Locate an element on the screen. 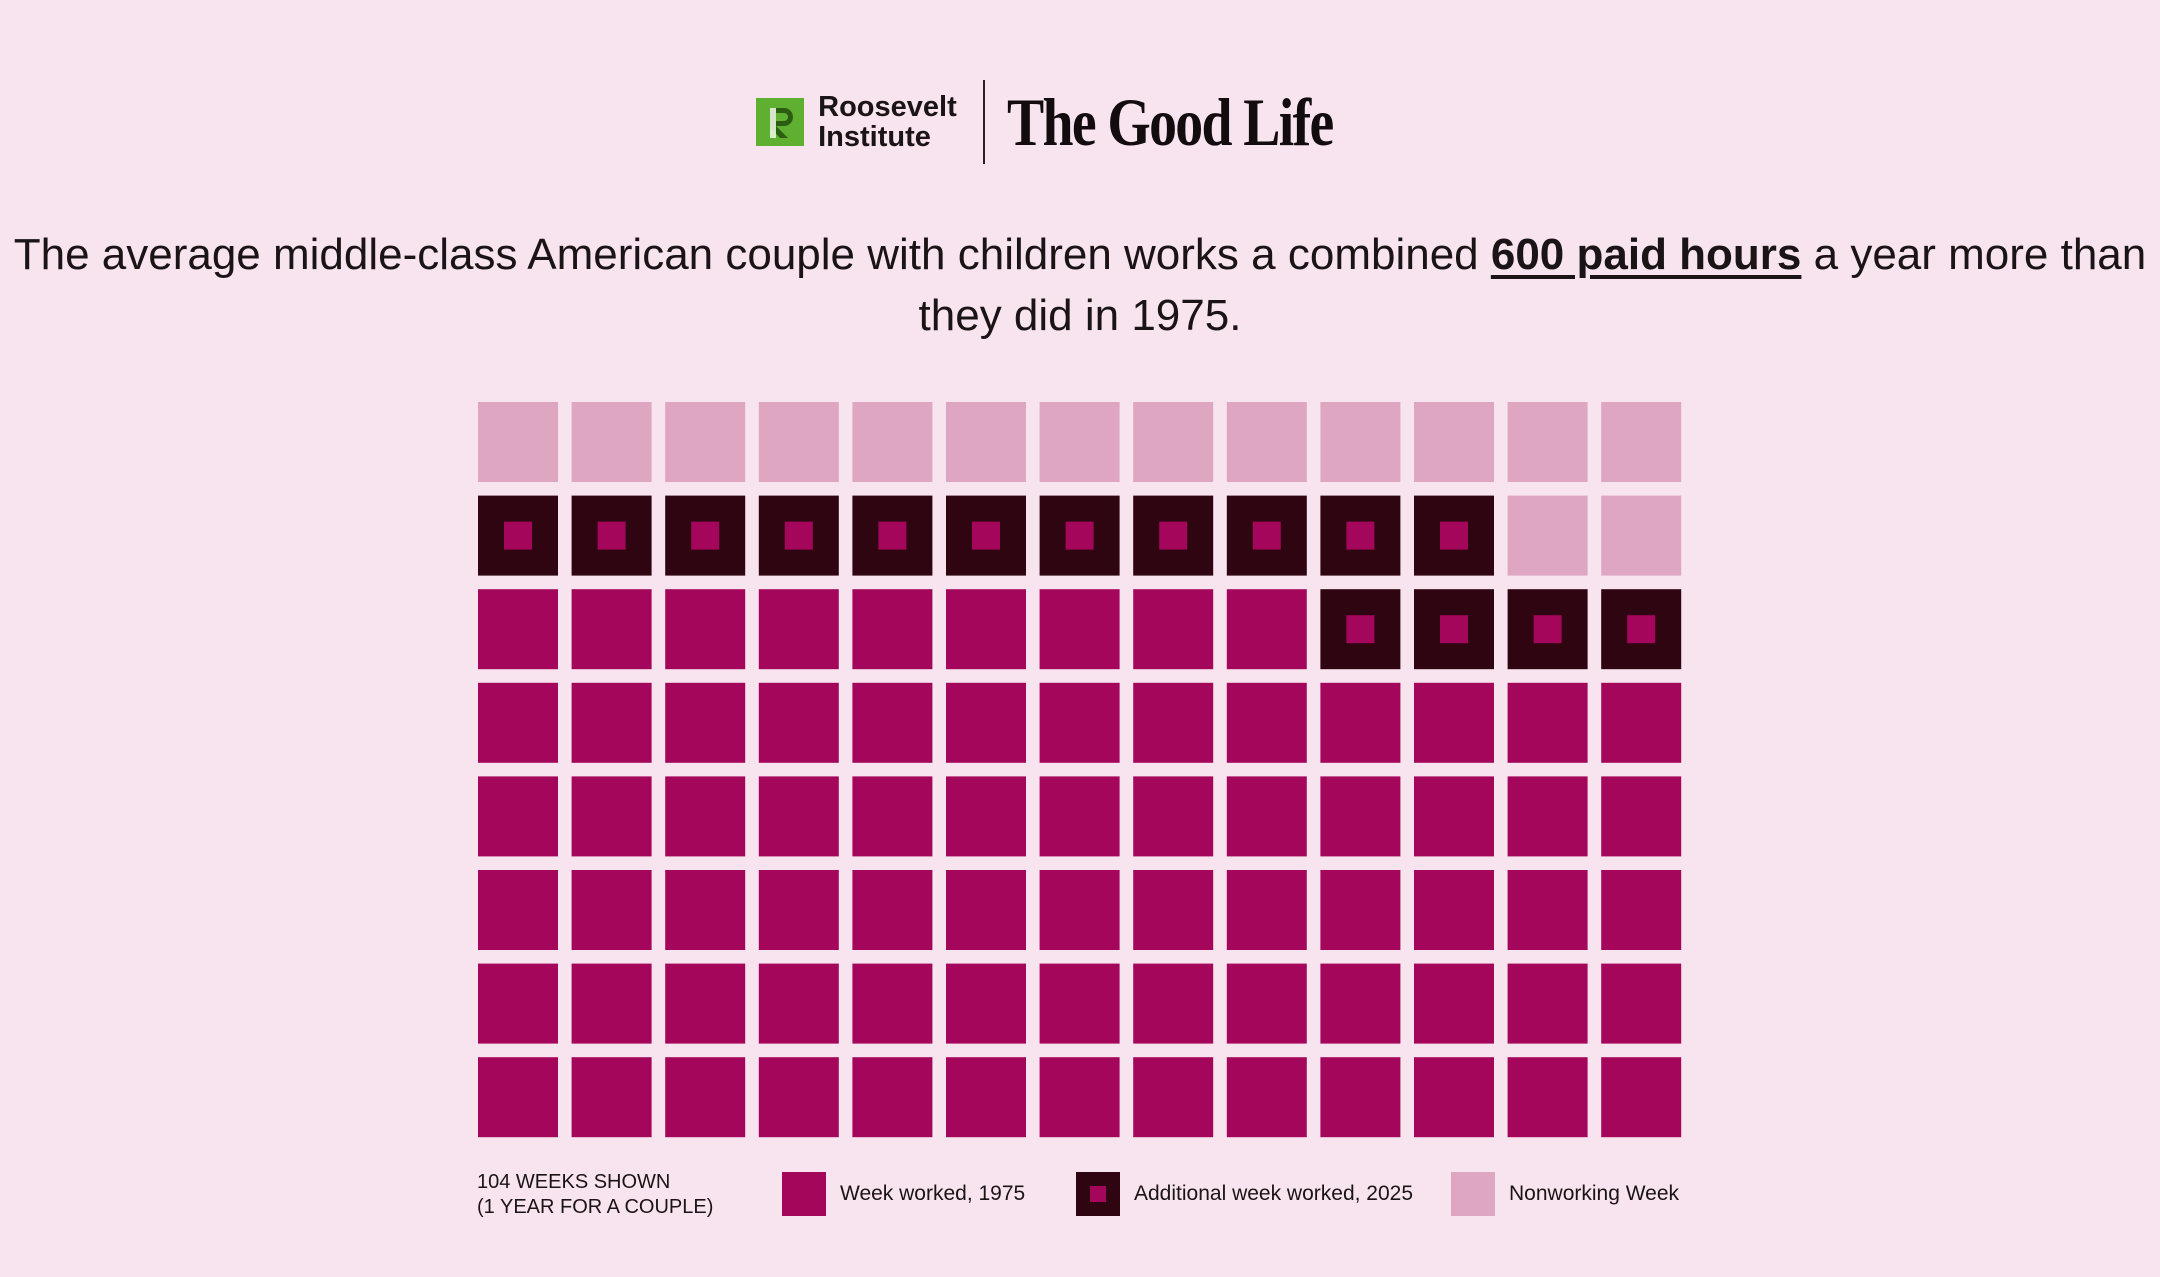  roosevelt-logo-icon is located at coordinates (780, 122).